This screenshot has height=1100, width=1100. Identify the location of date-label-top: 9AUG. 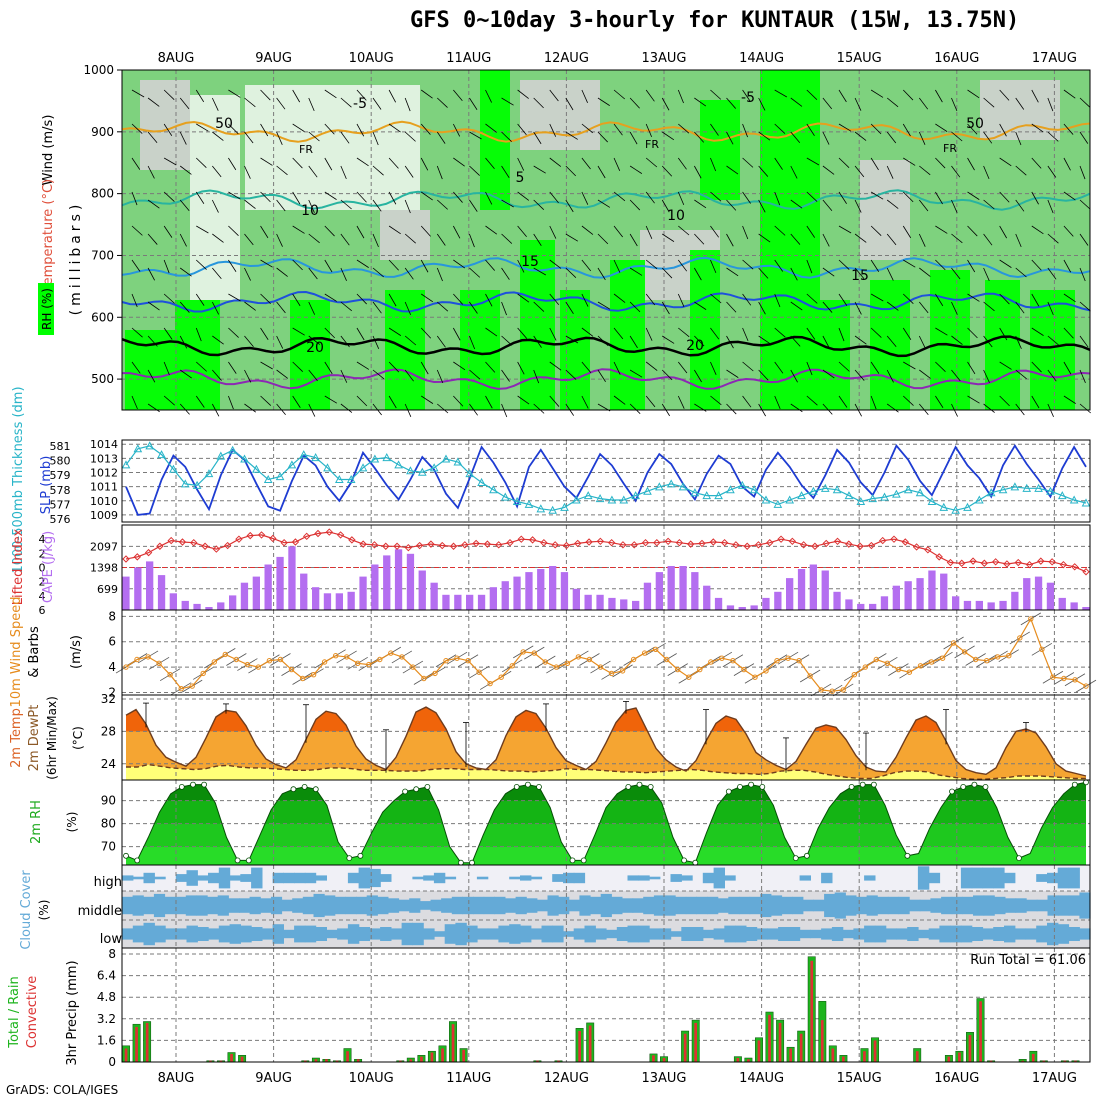
(273, 58).